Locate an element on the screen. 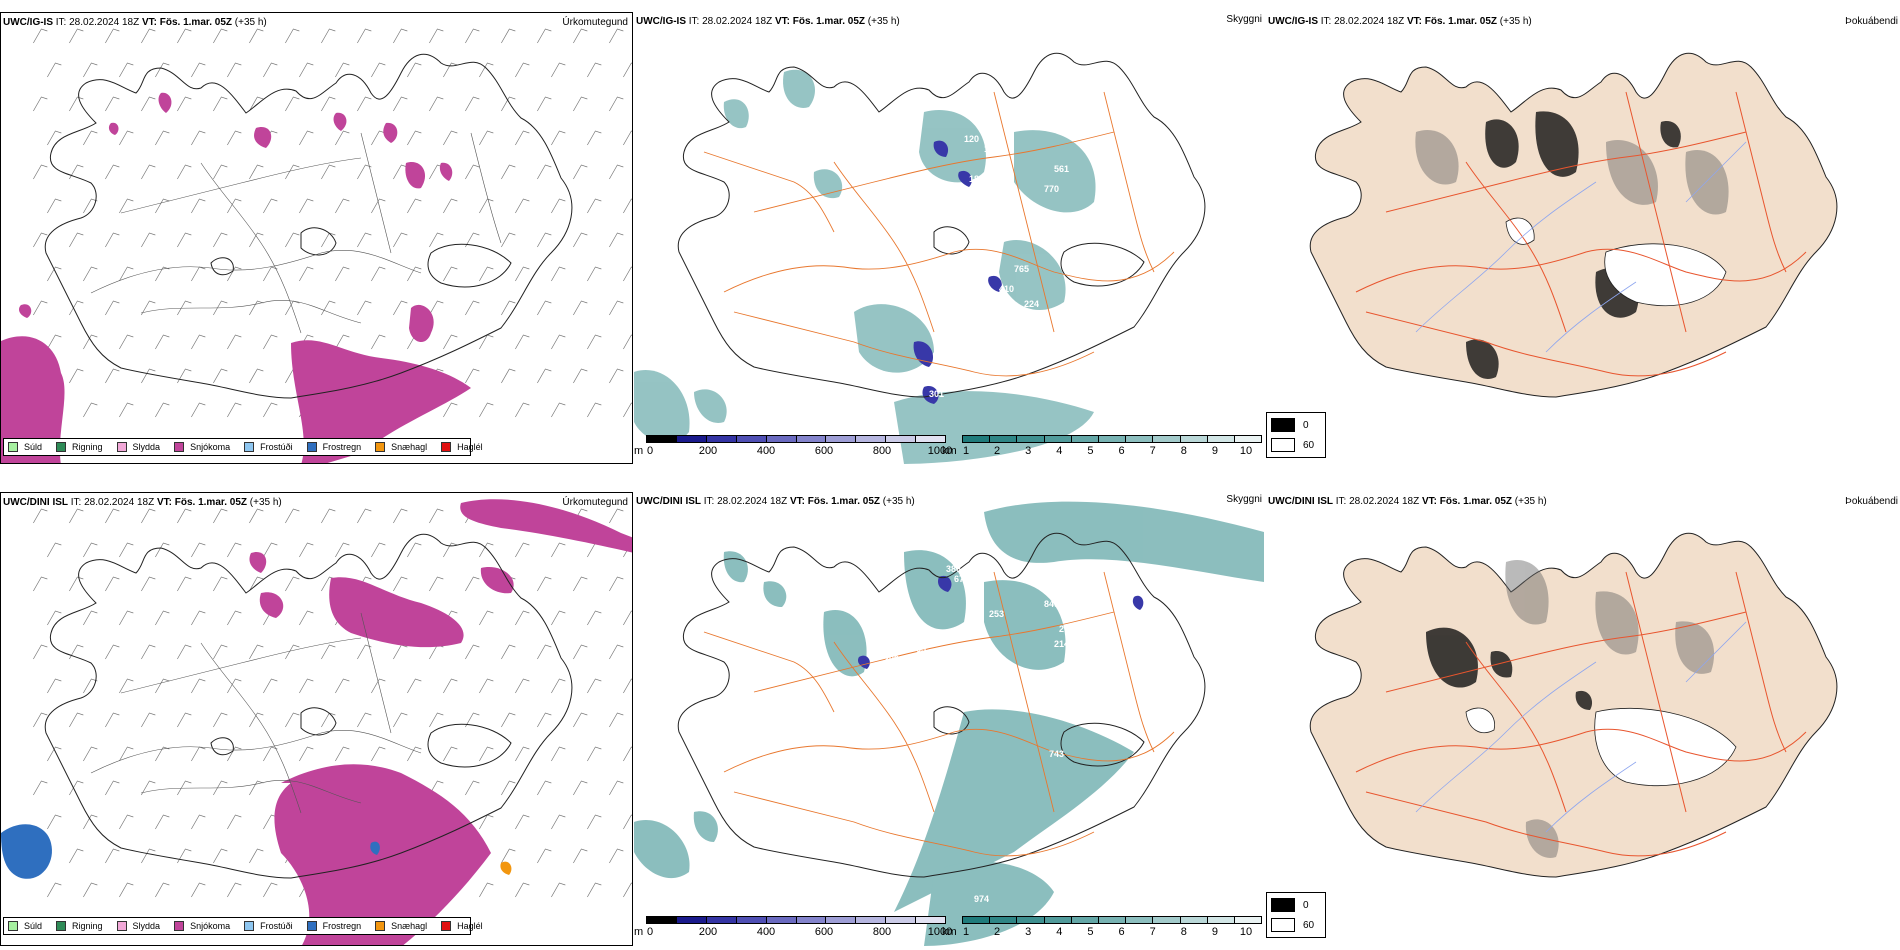 The width and height of the screenshot is (1900, 950). fog-colorbar: 0 60 is located at coordinates (1296, 915).